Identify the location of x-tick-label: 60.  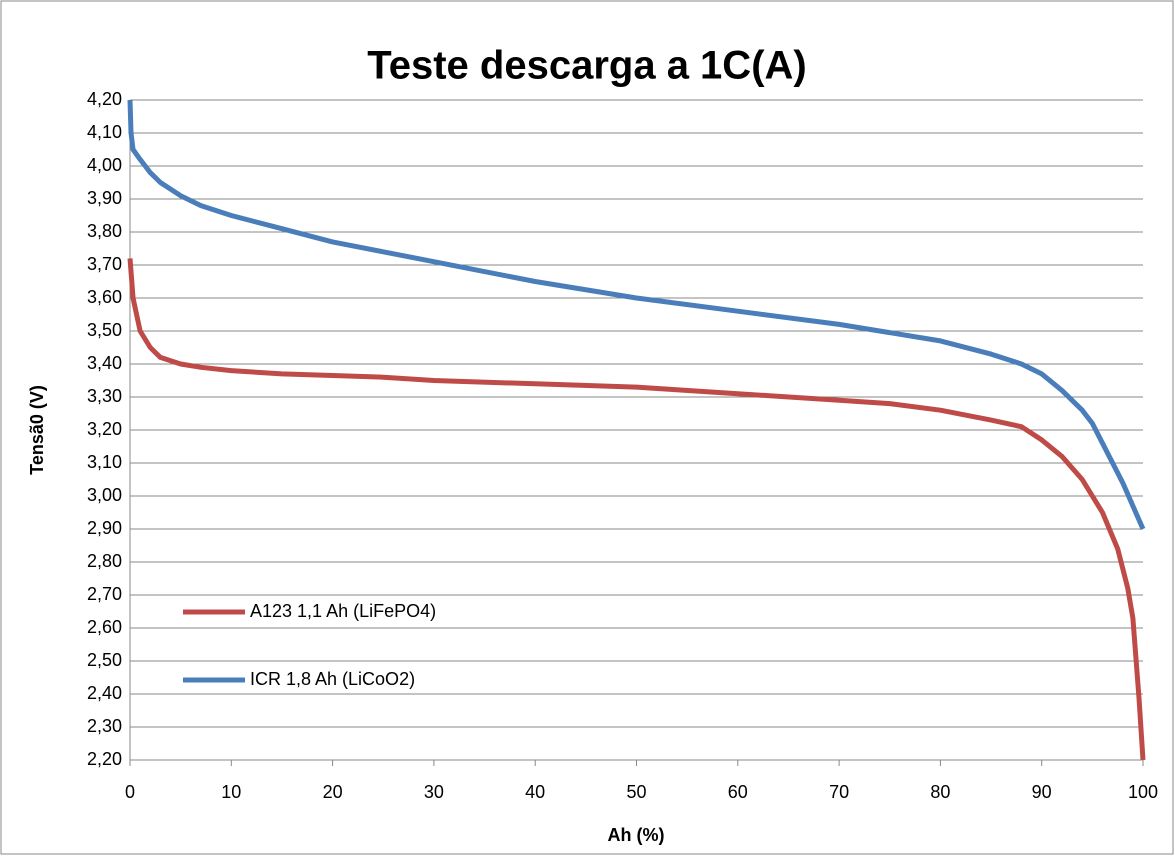
(738, 792).